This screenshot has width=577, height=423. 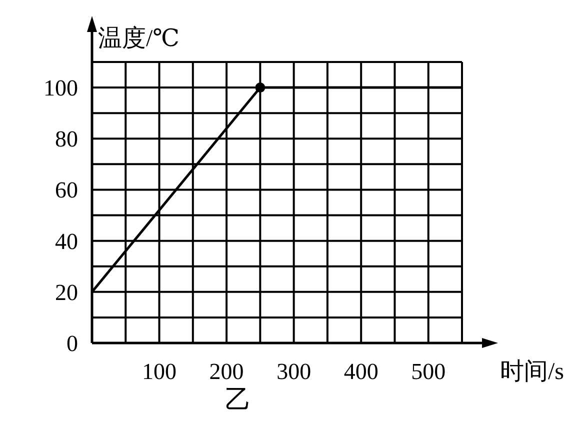 What do you see at coordinates (66, 139) in the screenshot?
I see `y-tick-label: 80` at bounding box center [66, 139].